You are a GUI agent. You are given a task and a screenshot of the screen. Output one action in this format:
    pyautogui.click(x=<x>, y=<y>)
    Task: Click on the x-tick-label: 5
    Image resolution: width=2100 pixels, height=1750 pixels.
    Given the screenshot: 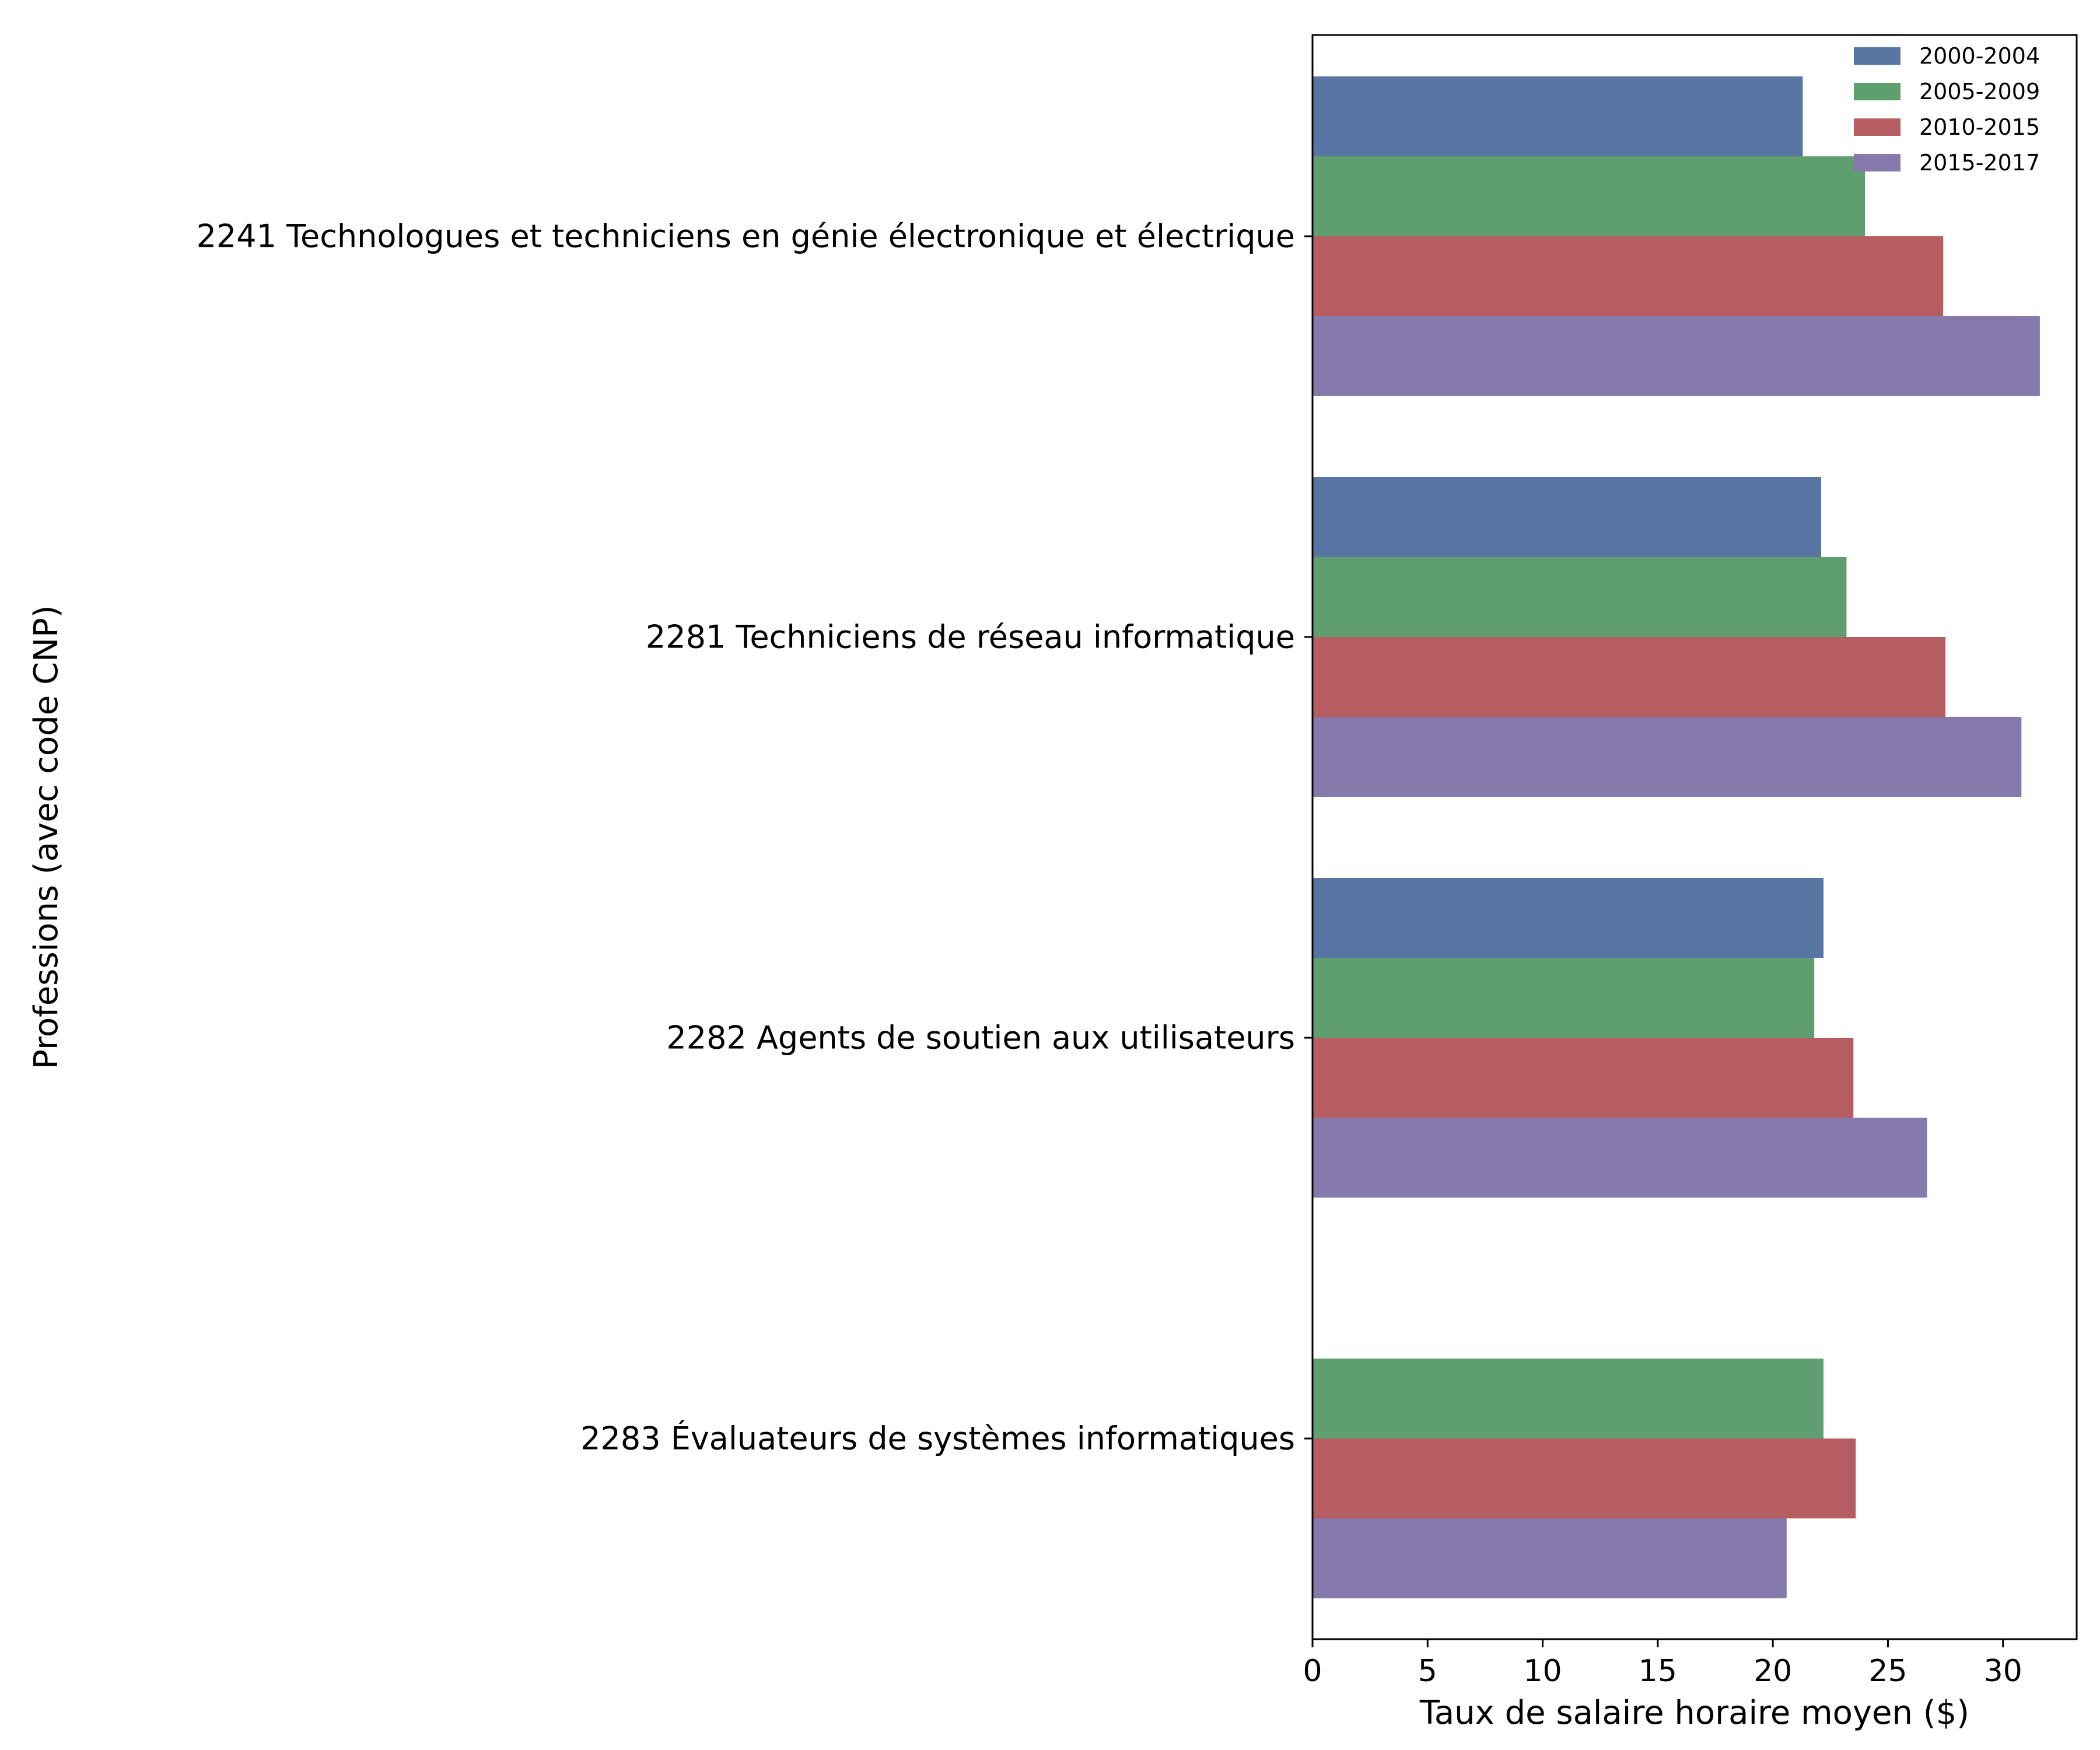 What is the action you would take?
    pyautogui.click(x=1427, y=1671)
    